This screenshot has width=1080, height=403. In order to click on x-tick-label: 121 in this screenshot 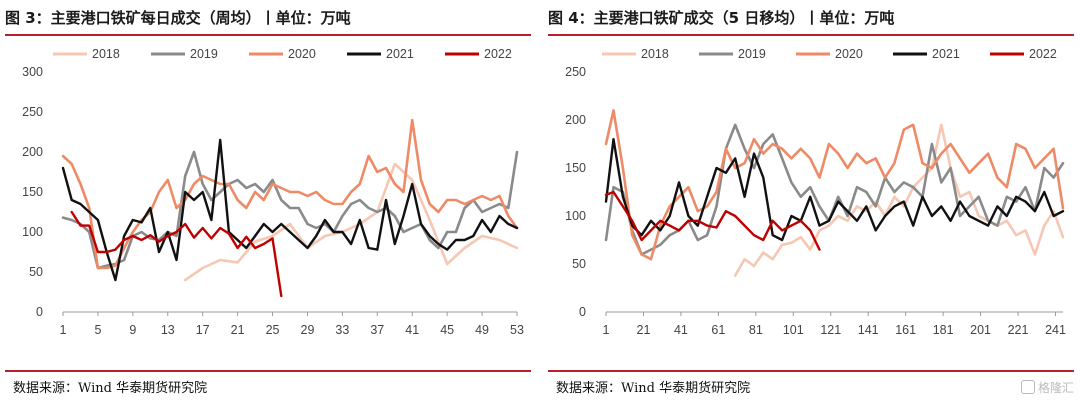, I will do `click(830, 330)`.